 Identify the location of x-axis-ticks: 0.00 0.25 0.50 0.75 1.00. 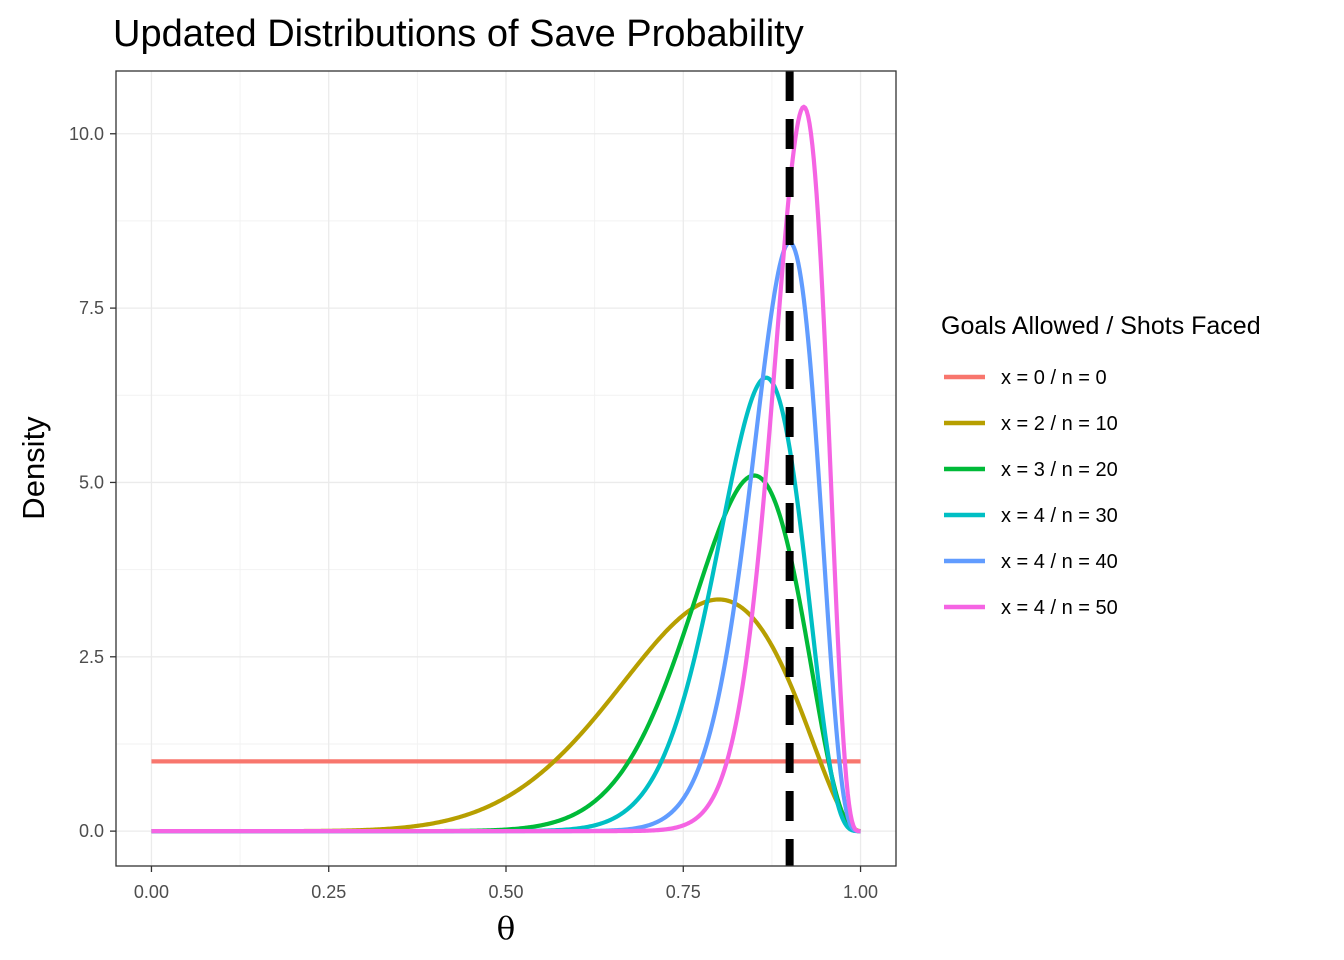
(506, 884).